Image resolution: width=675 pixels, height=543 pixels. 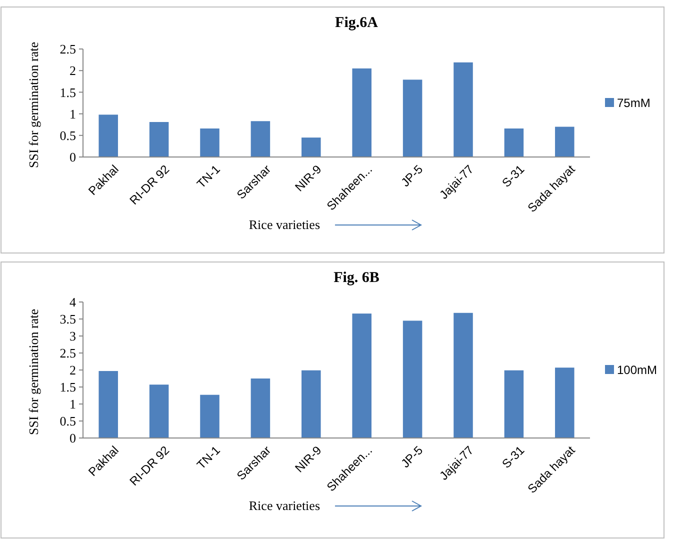 What do you see at coordinates (68, 319) in the screenshot?
I see `y-tick-label: 3.5` at bounding box center [68, 319].